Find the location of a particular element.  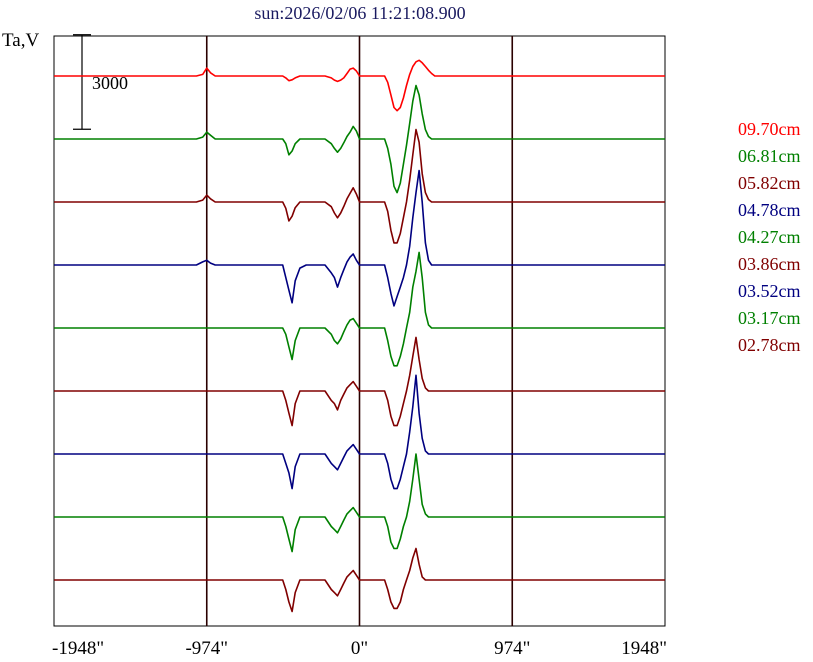

y-axis-label: Ta,V is located at coordinates (21, 40).